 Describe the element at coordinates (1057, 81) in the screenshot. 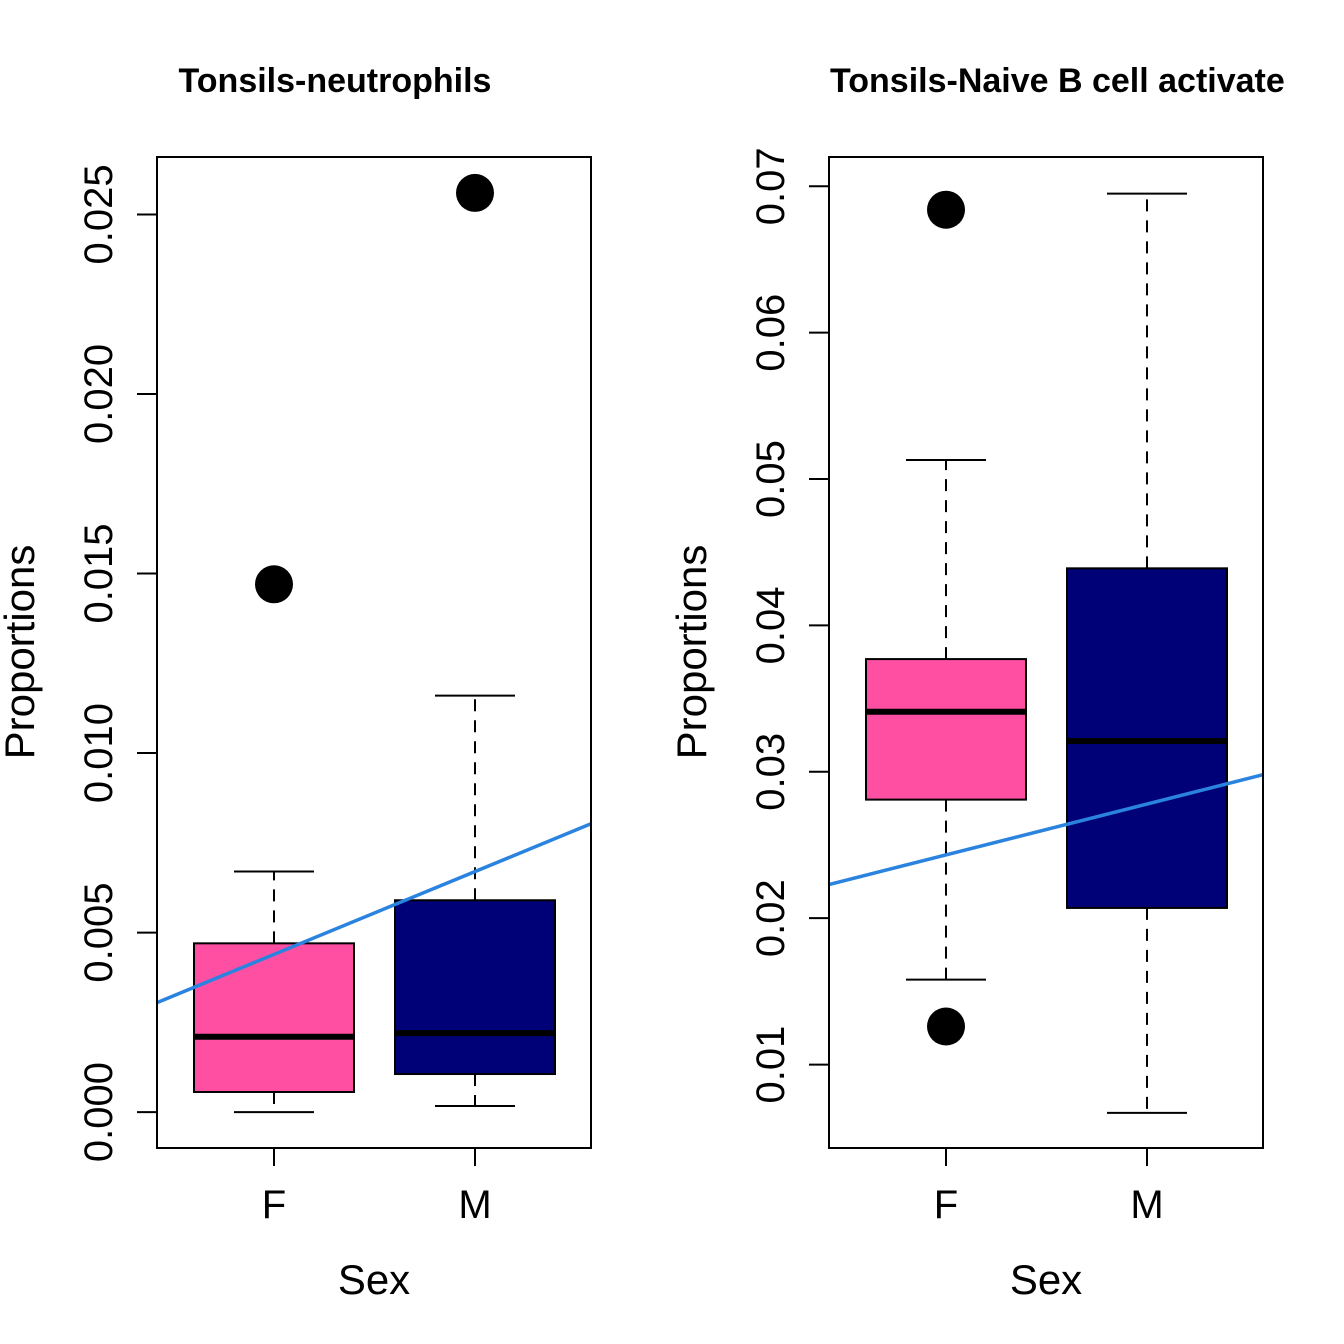

I see `chart-title: Tonsils-Naive B cell activate` at that location.